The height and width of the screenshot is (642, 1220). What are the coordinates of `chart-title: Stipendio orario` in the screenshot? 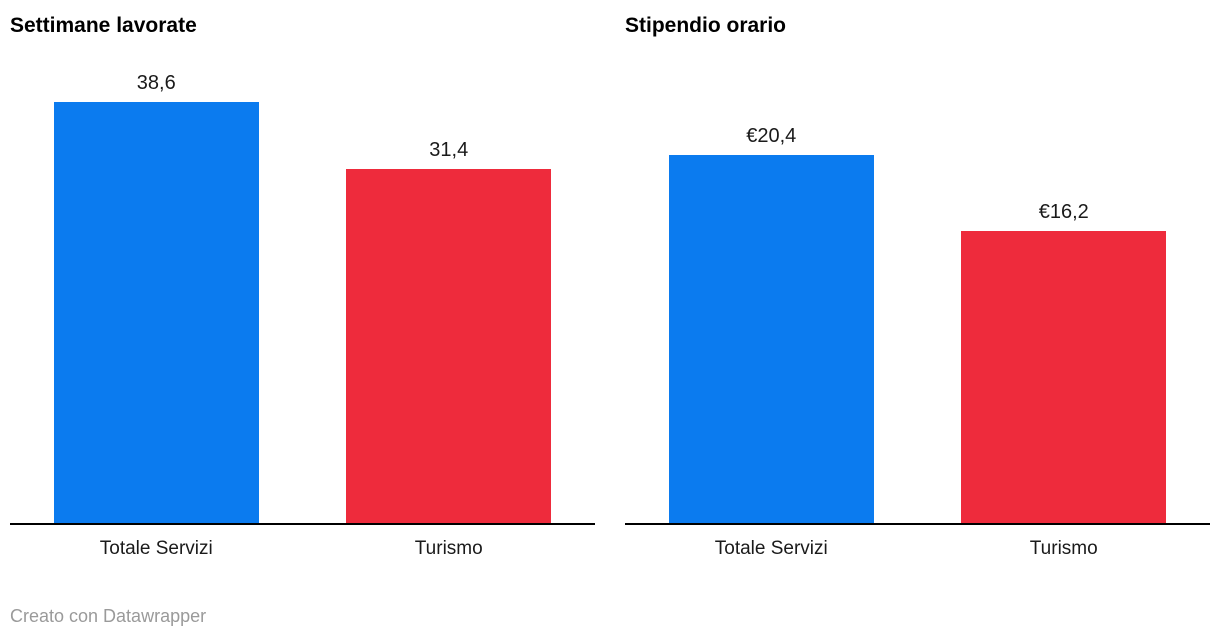 It's located at (706, 25).